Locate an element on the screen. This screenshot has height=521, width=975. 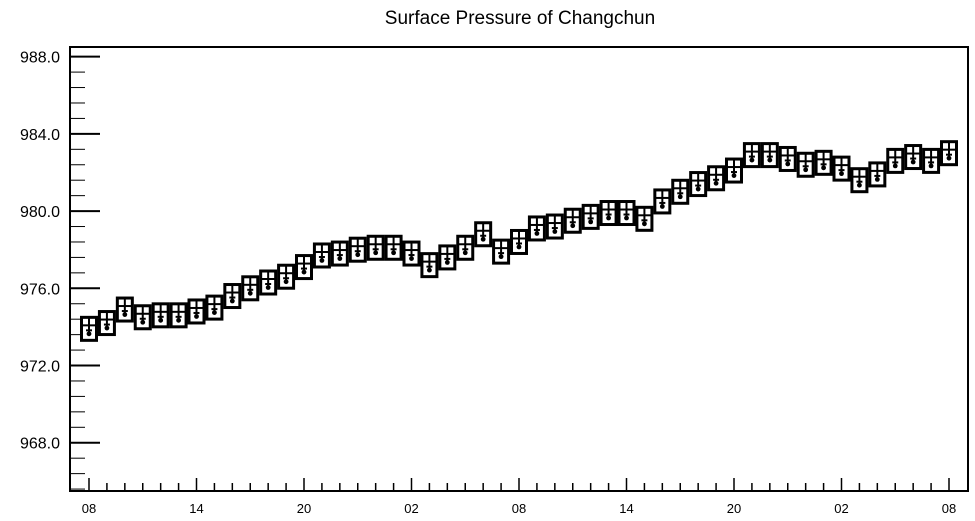
y-tick-label: 988.0 is located at coordinates (40, 58).